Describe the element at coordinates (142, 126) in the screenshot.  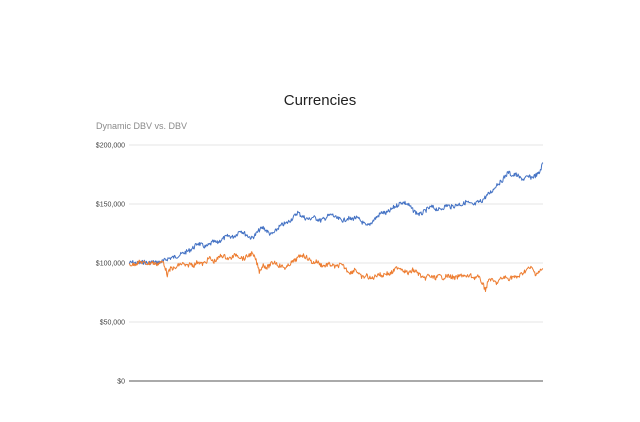
I see `chart-subtitle: Dynamic DBV vs. DBV` at that location.